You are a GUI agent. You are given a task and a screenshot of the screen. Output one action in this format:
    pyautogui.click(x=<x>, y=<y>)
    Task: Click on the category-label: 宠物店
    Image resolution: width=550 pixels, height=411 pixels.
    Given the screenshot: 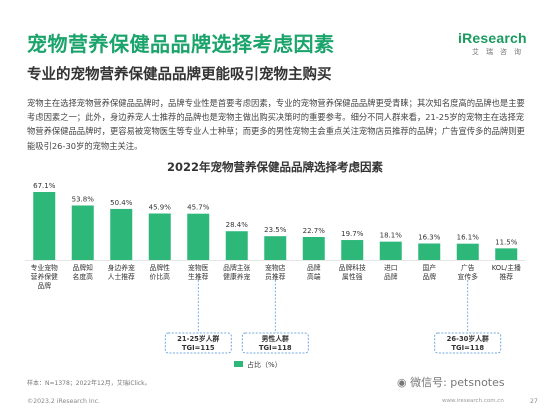 What is the action you would take?
    pyautogui.click(x=275, y=267)
    